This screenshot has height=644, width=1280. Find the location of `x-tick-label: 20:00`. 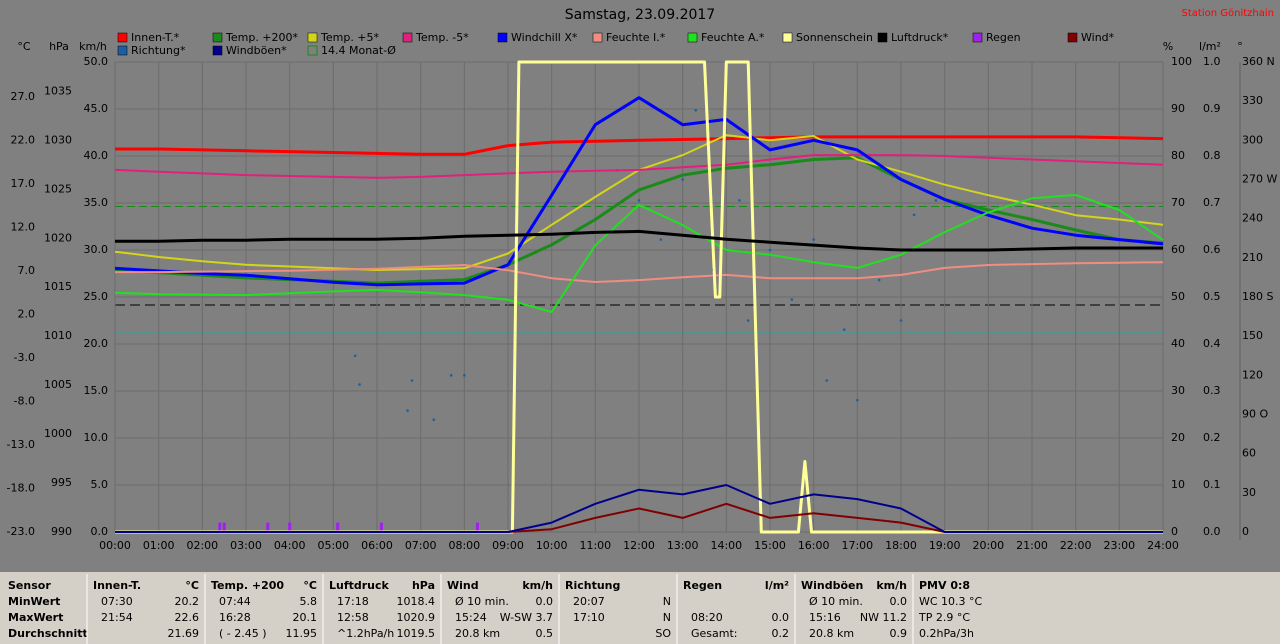

x-tick-label: 20:00 is located at coordinates (988, 545).